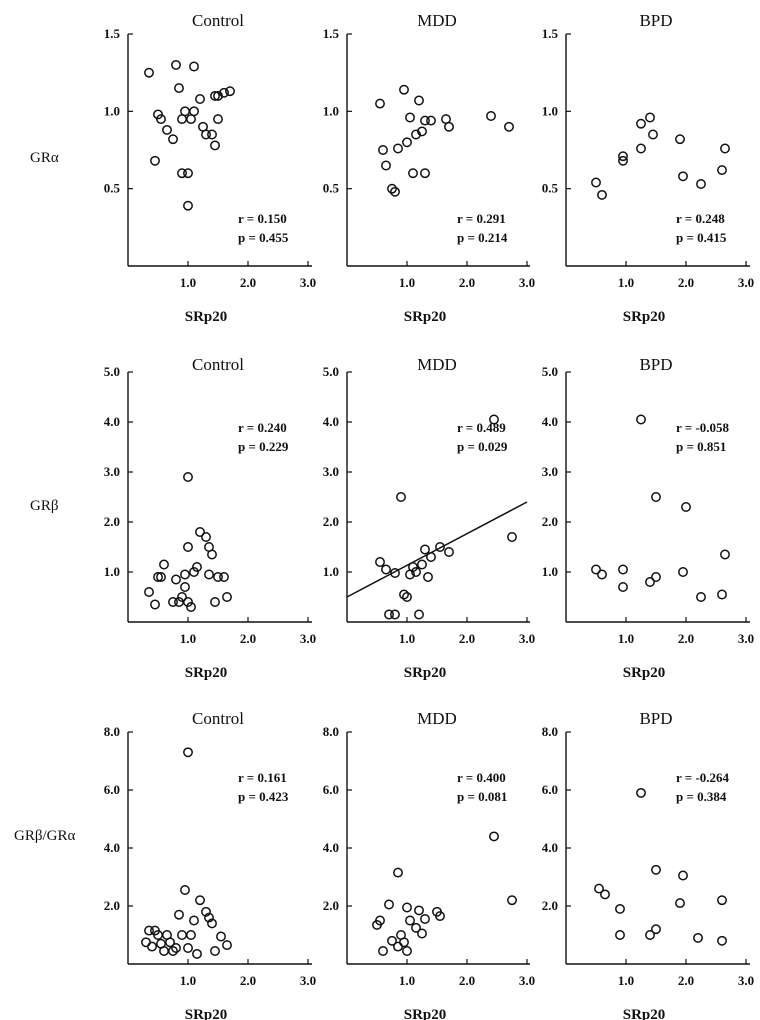 This screenshot has width=760, height=1020. I want to click on p-value: p = 0.851, so click(701, 446).